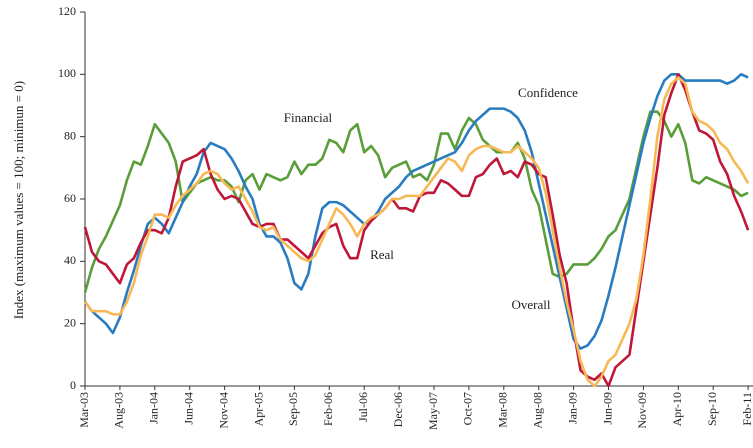 This screenshot has width=753, height=448. I want to click on y-tick-label: 40, so click(70, 260).